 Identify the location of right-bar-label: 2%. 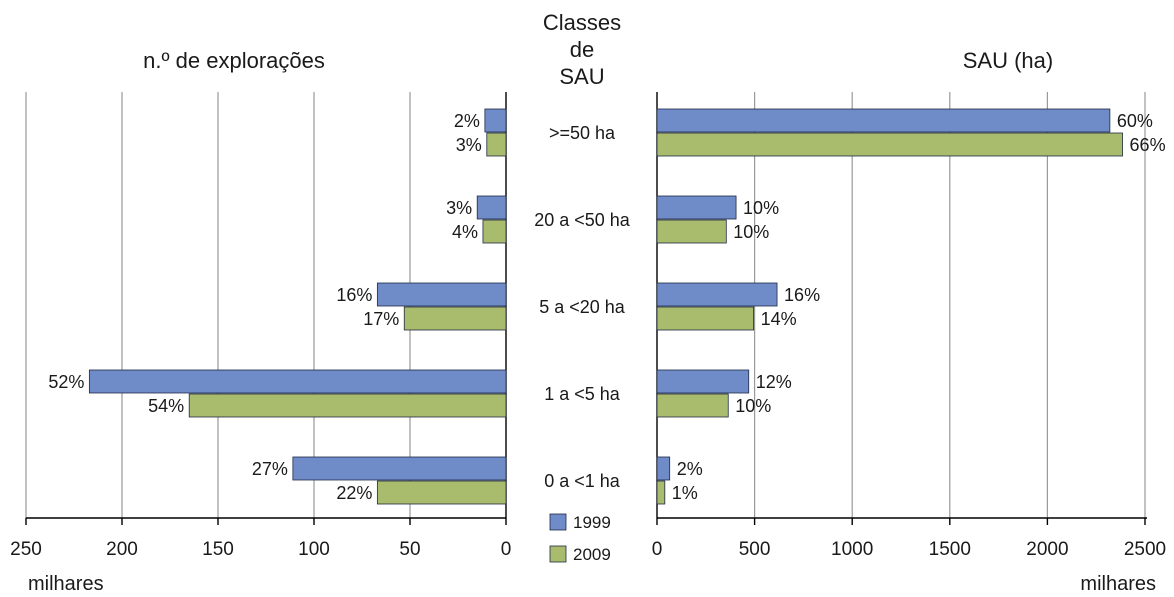
(690, 469).